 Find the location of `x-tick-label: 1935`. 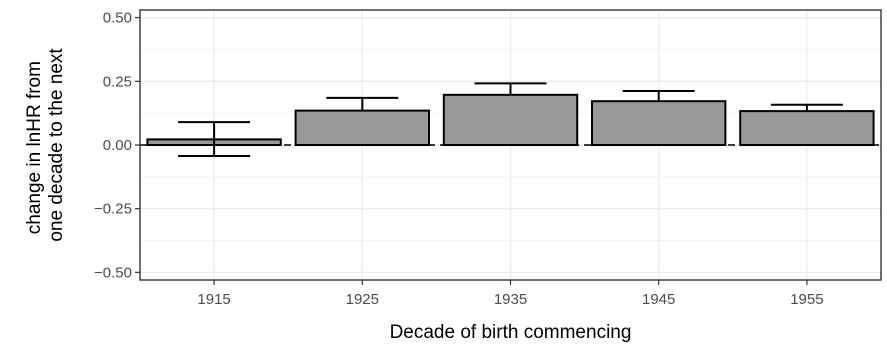

x-tick-label: 1935 is located at coordinates (510, 299).